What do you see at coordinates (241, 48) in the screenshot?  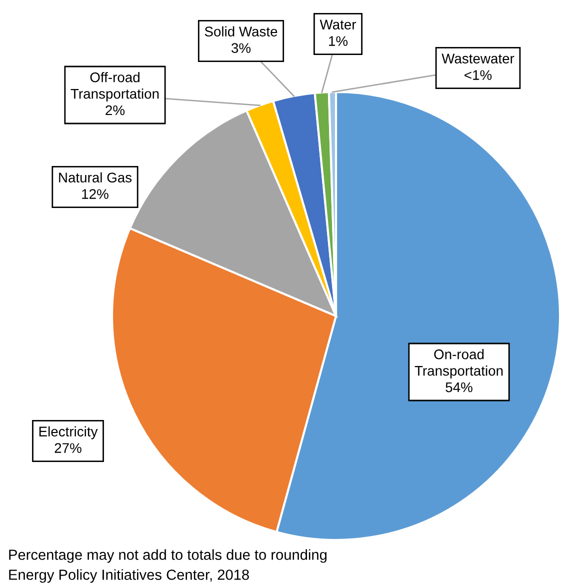 I see `data-label: 3%` at bounding box center [241, 48].